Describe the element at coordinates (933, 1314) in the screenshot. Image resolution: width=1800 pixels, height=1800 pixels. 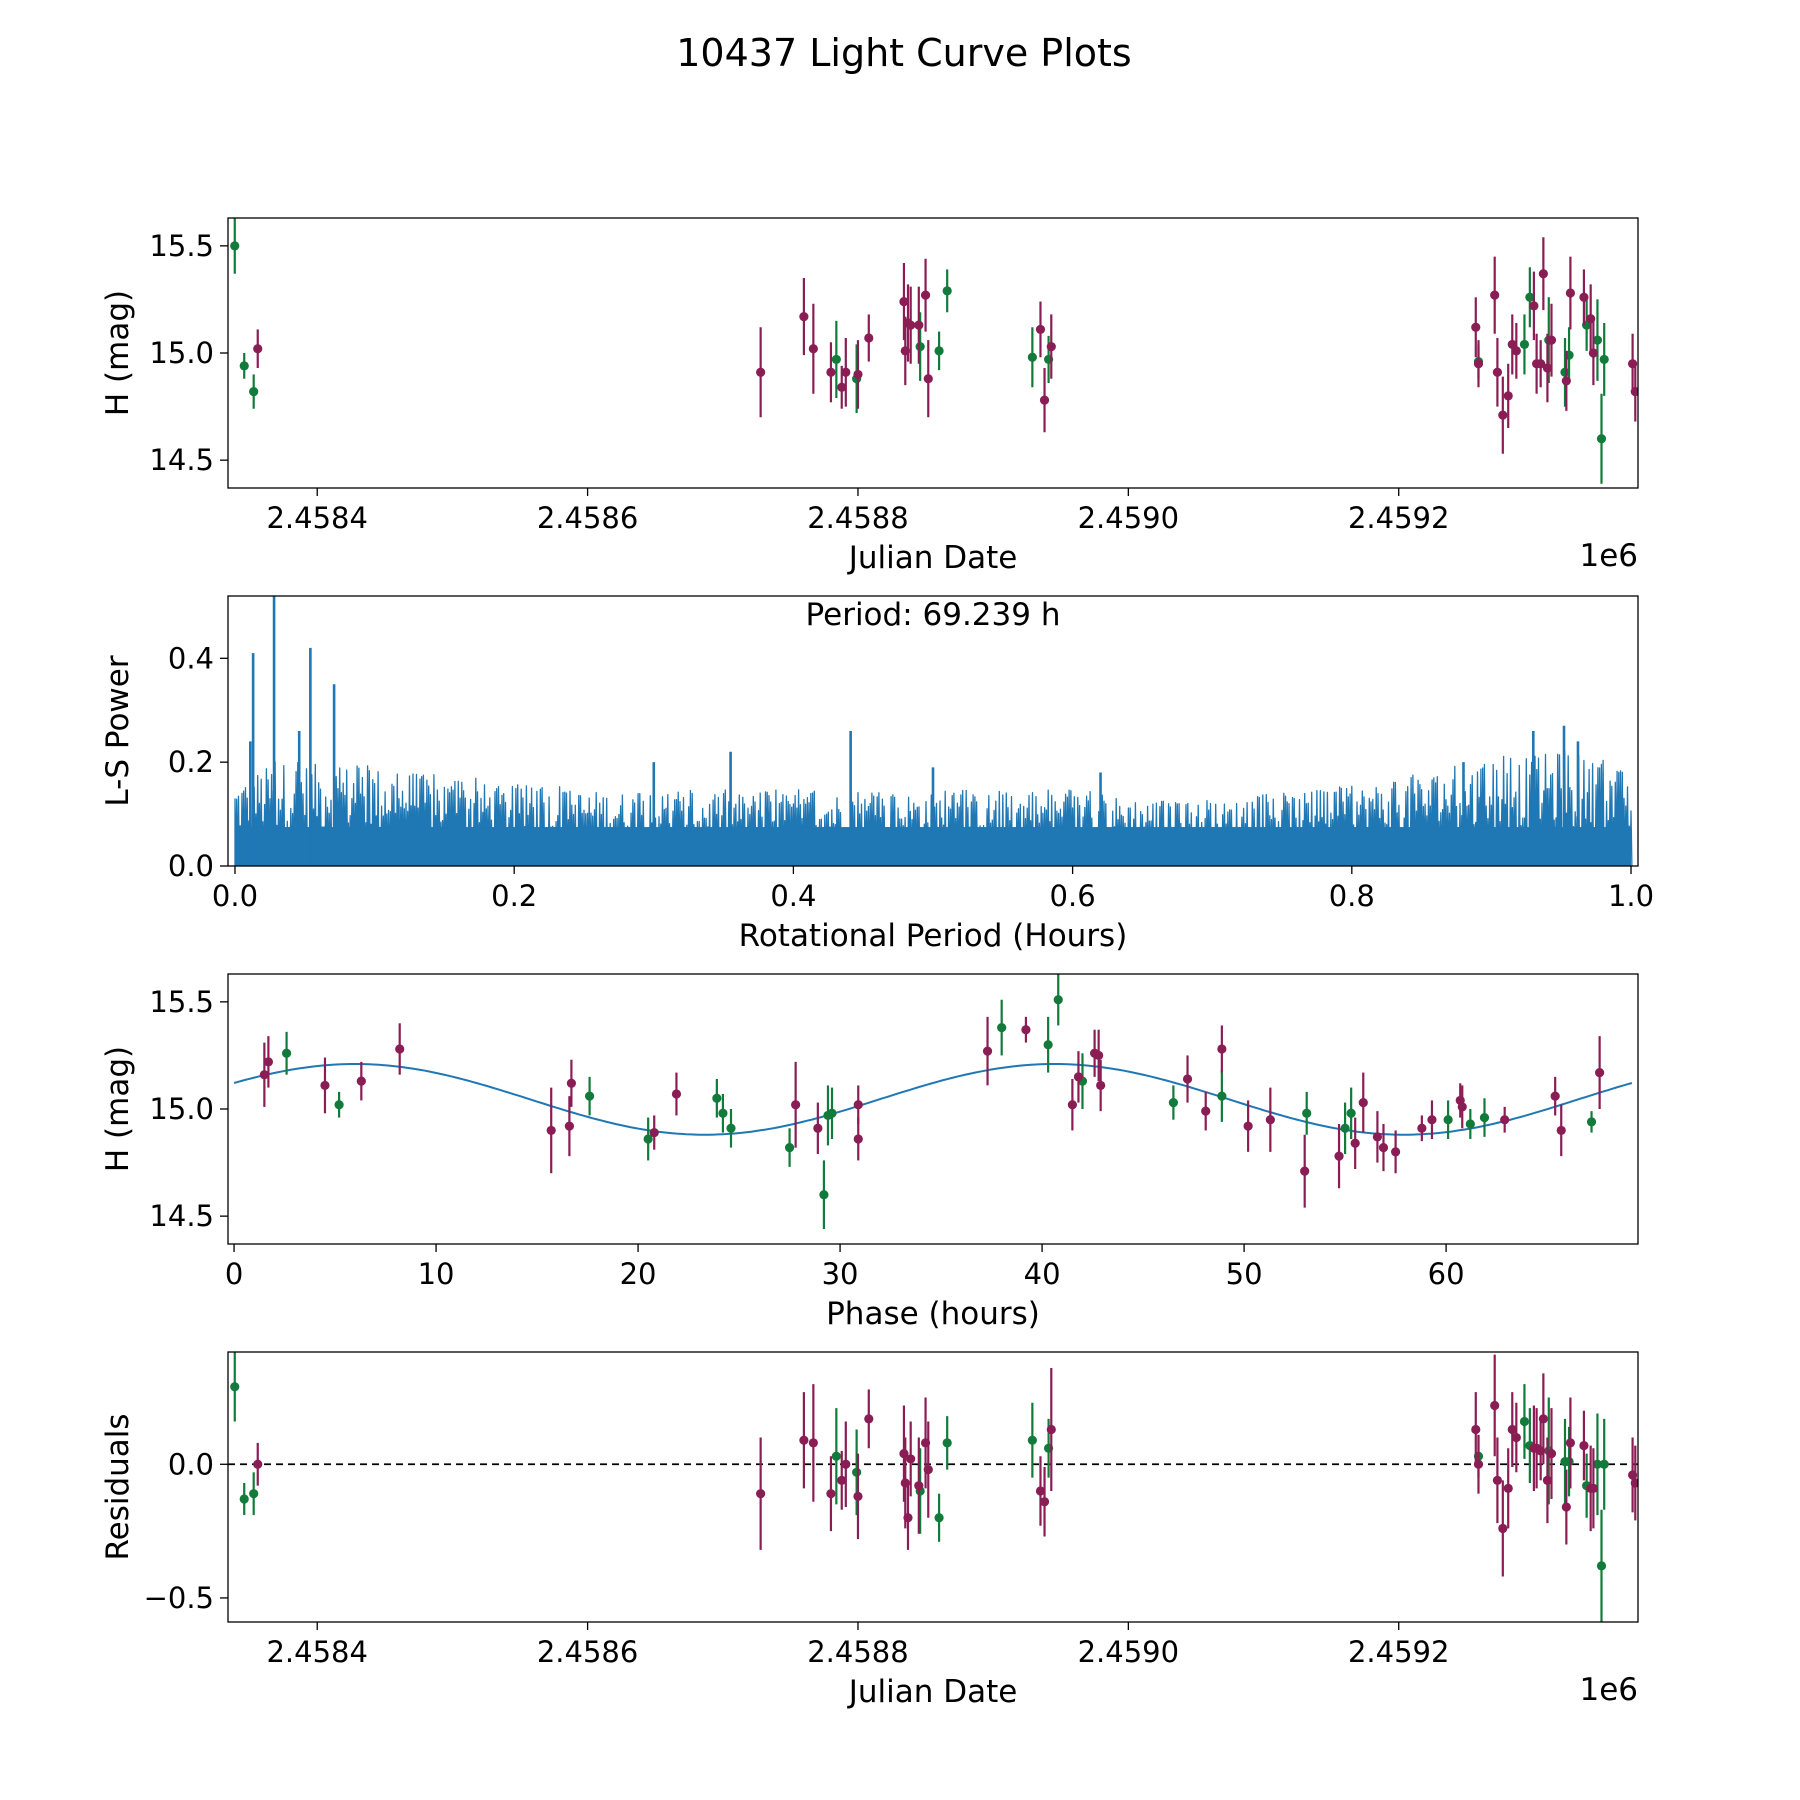
I see `x-axis-label: Phase (hours)` at that location.